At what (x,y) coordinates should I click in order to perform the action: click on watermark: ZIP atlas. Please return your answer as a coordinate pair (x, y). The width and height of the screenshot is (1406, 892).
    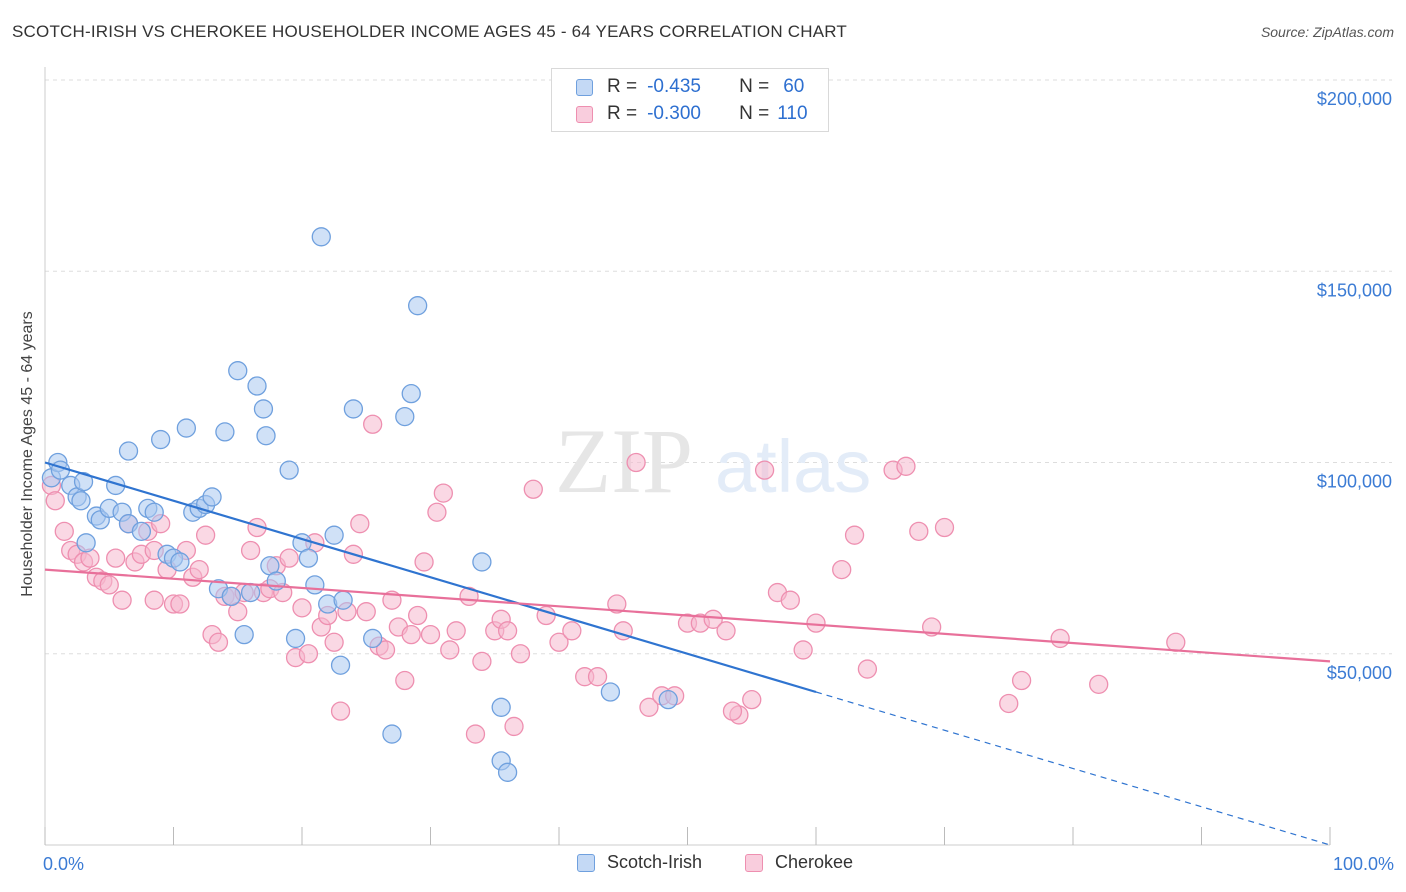
    Looking at the image, I should click on (713, 461).